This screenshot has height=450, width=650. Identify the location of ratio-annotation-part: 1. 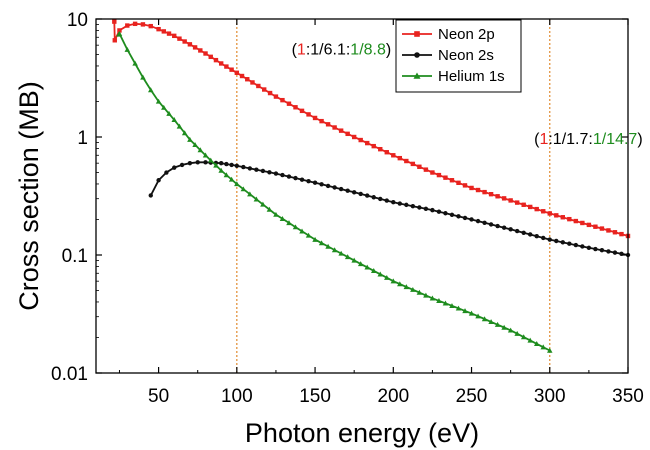
(301, 50).